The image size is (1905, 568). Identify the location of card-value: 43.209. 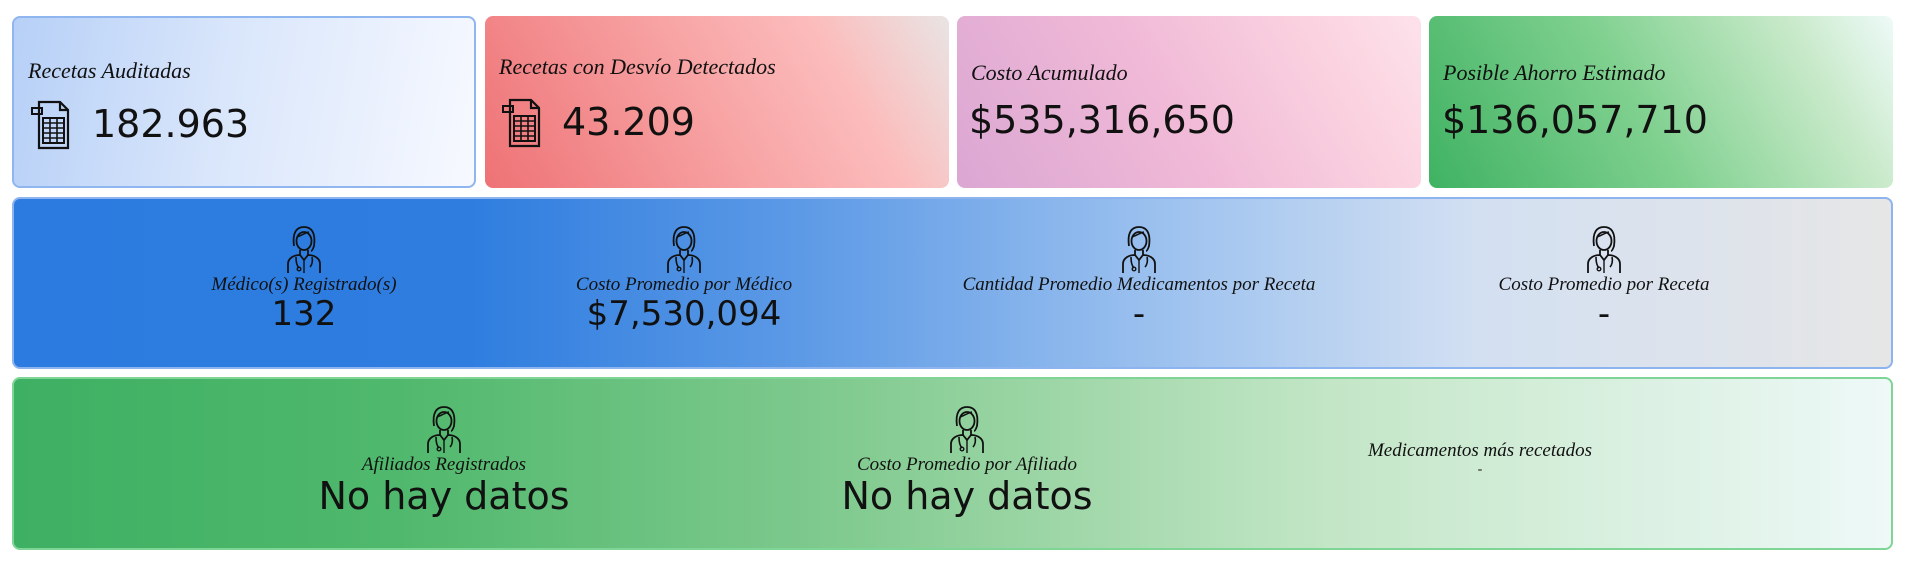
(628, 122).